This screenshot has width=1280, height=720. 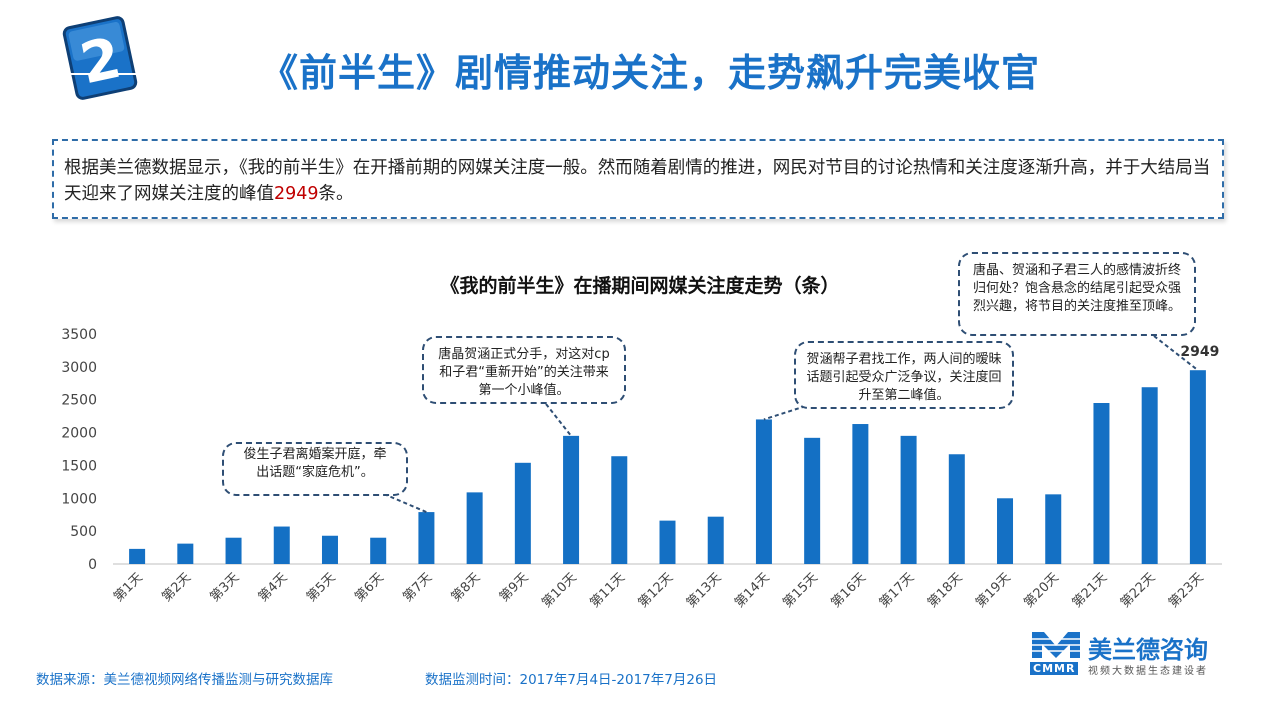 What do you see at coordinates (619, 510) in the screenshot?
I see `bar-第11天` at bounding box center [619, 510].